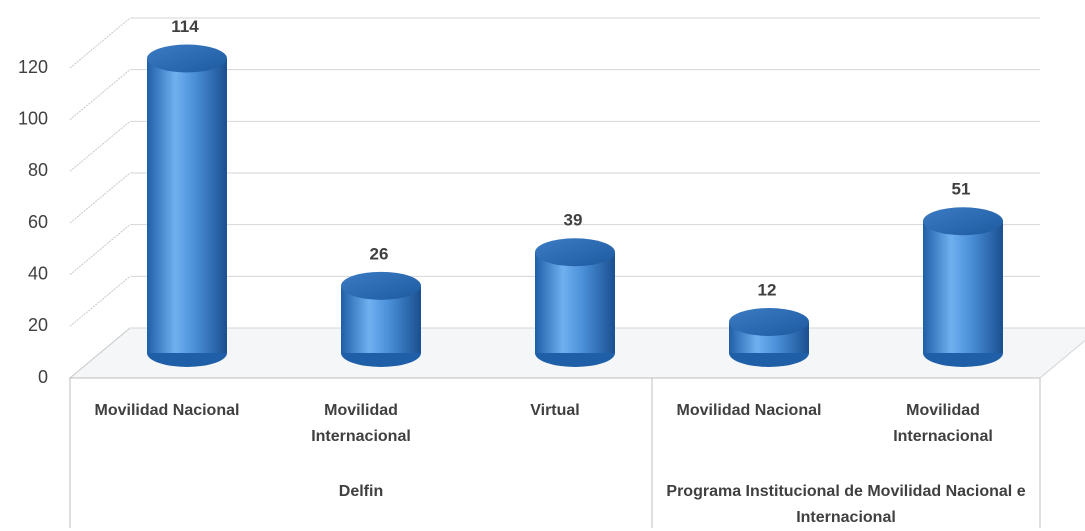 The height and width of the screenshot is (531, 1085). What do you see at coordinates (43, 377) in the screenshot?
I see `y-tick-label: 0` at bounding box center [43, 377].